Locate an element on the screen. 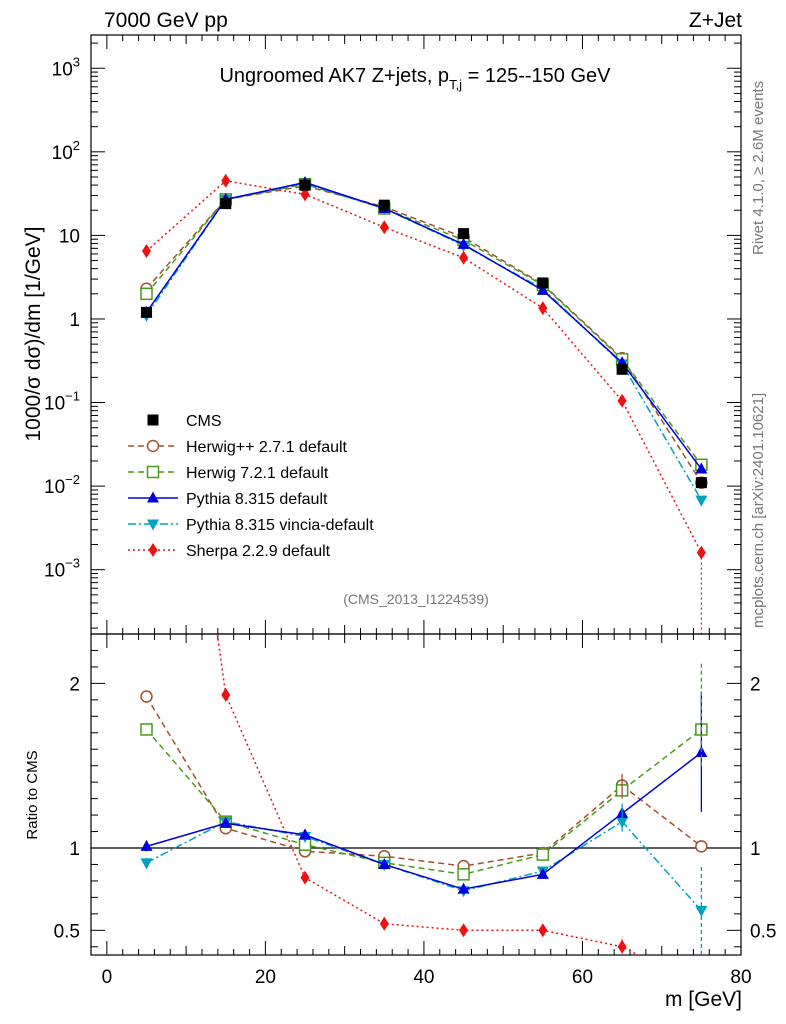  y-tick-label: 10⁻¹ is located at coordinates (62, 402).